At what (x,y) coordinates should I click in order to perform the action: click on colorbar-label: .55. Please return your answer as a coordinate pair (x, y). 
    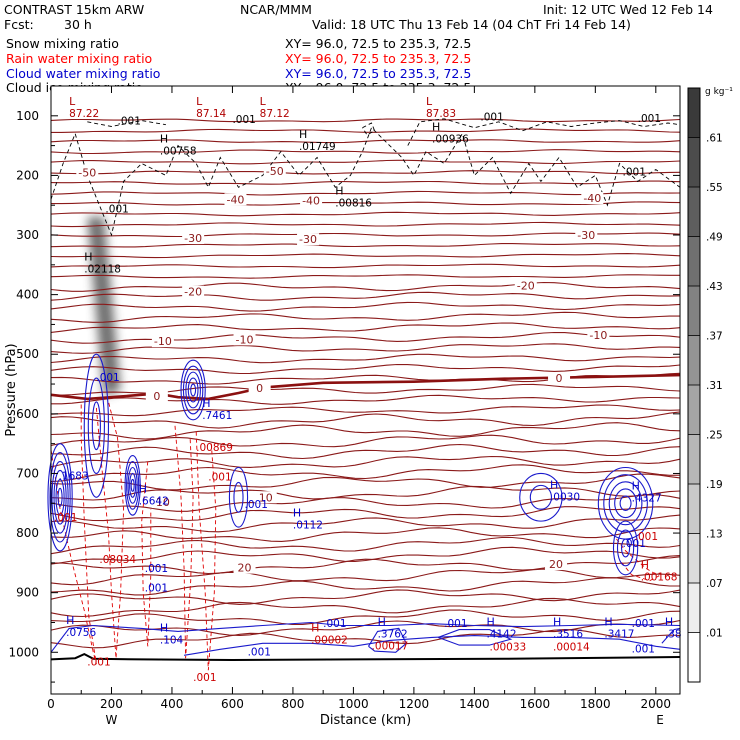
    Looking at the image, I should click on (714, 188).